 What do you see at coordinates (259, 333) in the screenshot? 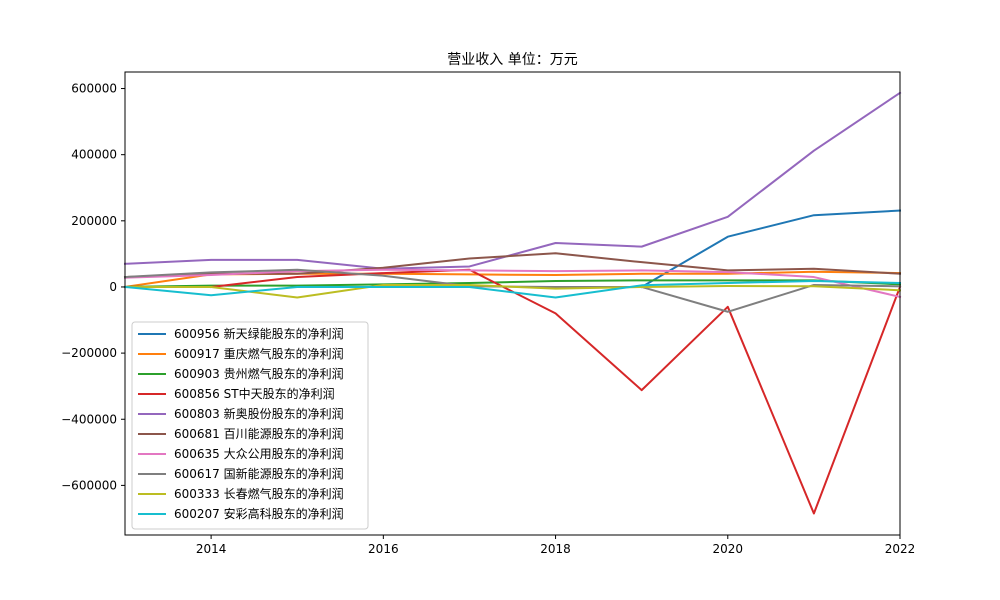
I see `legend-label: 600956 新天绿能股东的净利润` at bounding box center [259, 333].